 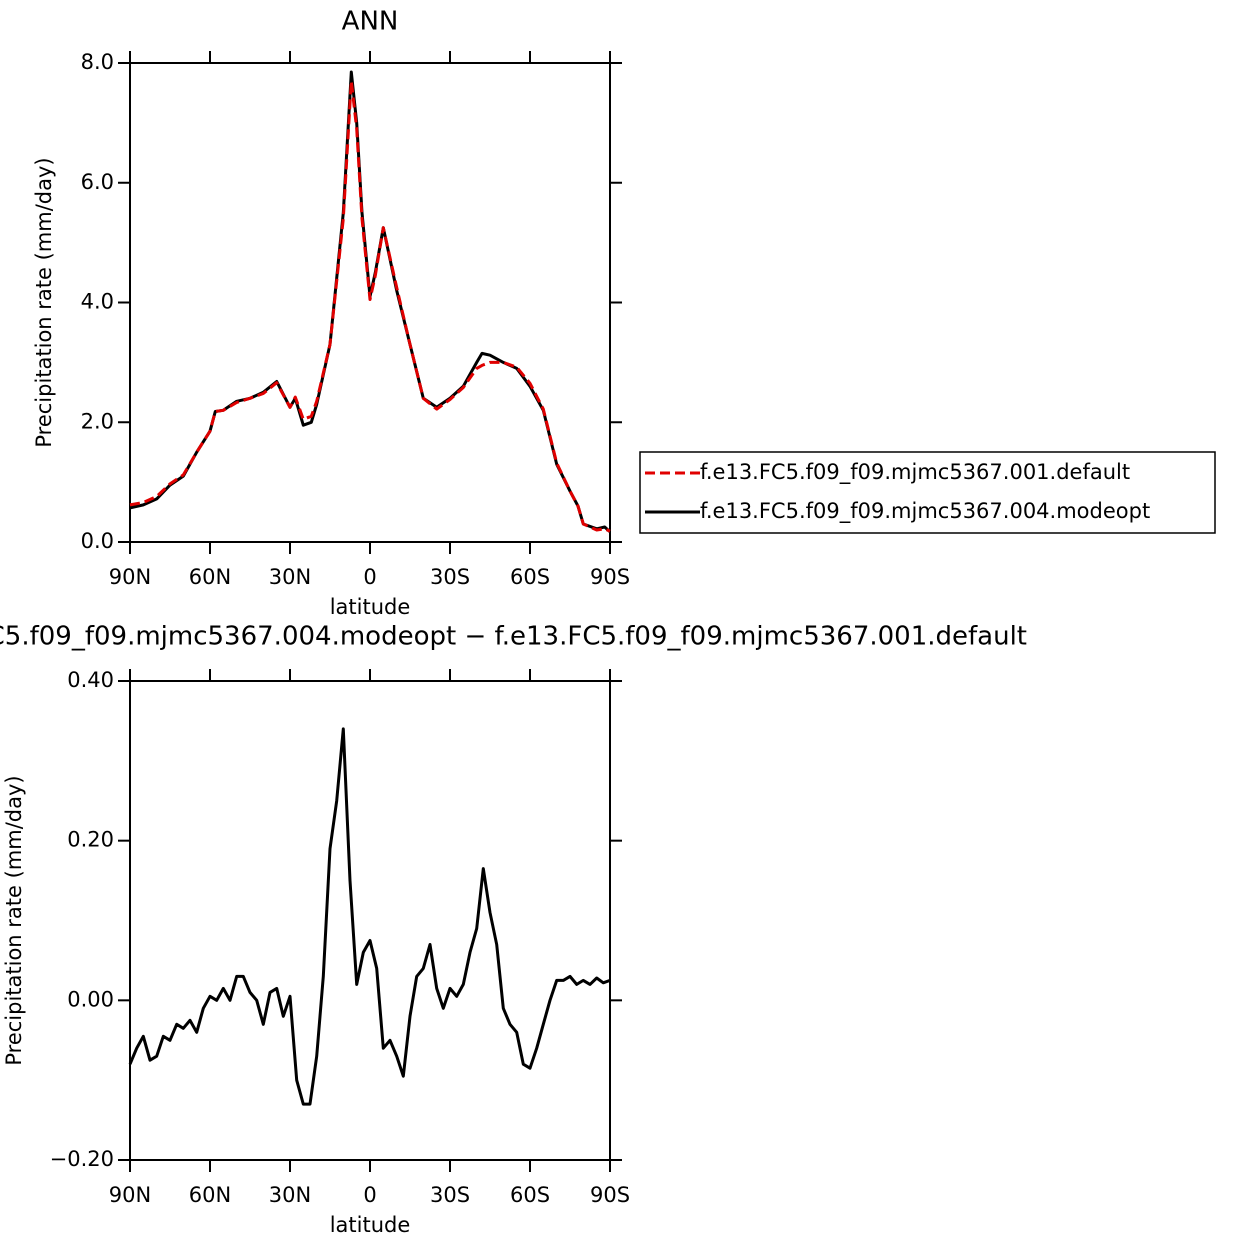 What do you see at coordinates (97, 62) in the screenshot?
I see `y-tick-label: 8.0` at bounding box center [97, 62].